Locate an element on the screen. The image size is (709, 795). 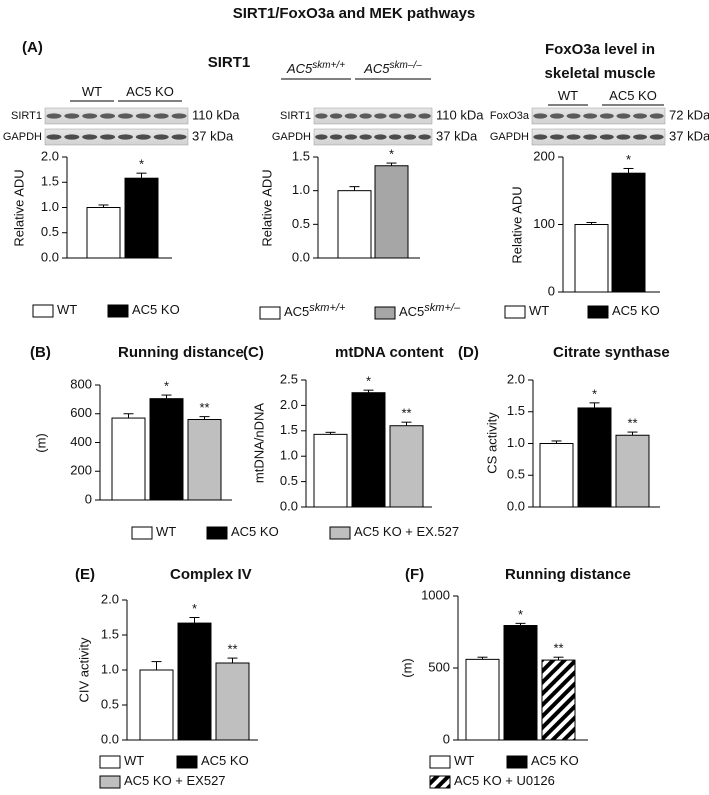
legend-label: AC5skm+/+ is located at coordinates (315, 311).